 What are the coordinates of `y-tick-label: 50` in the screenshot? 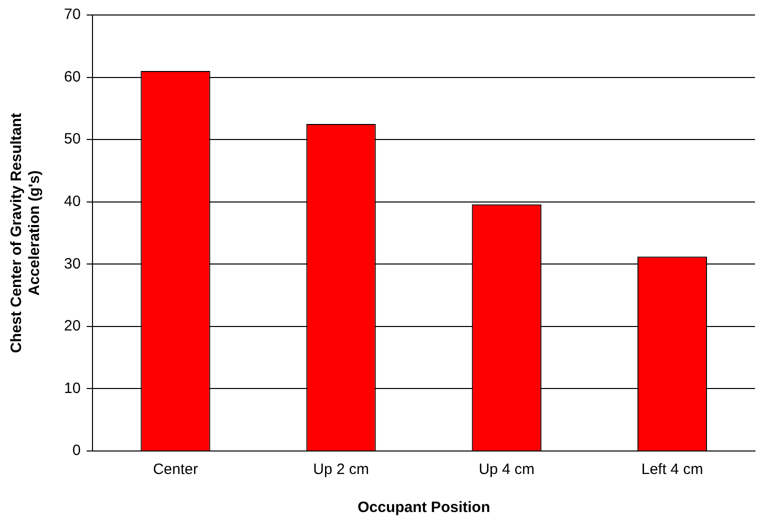 It's located at (72, 139).